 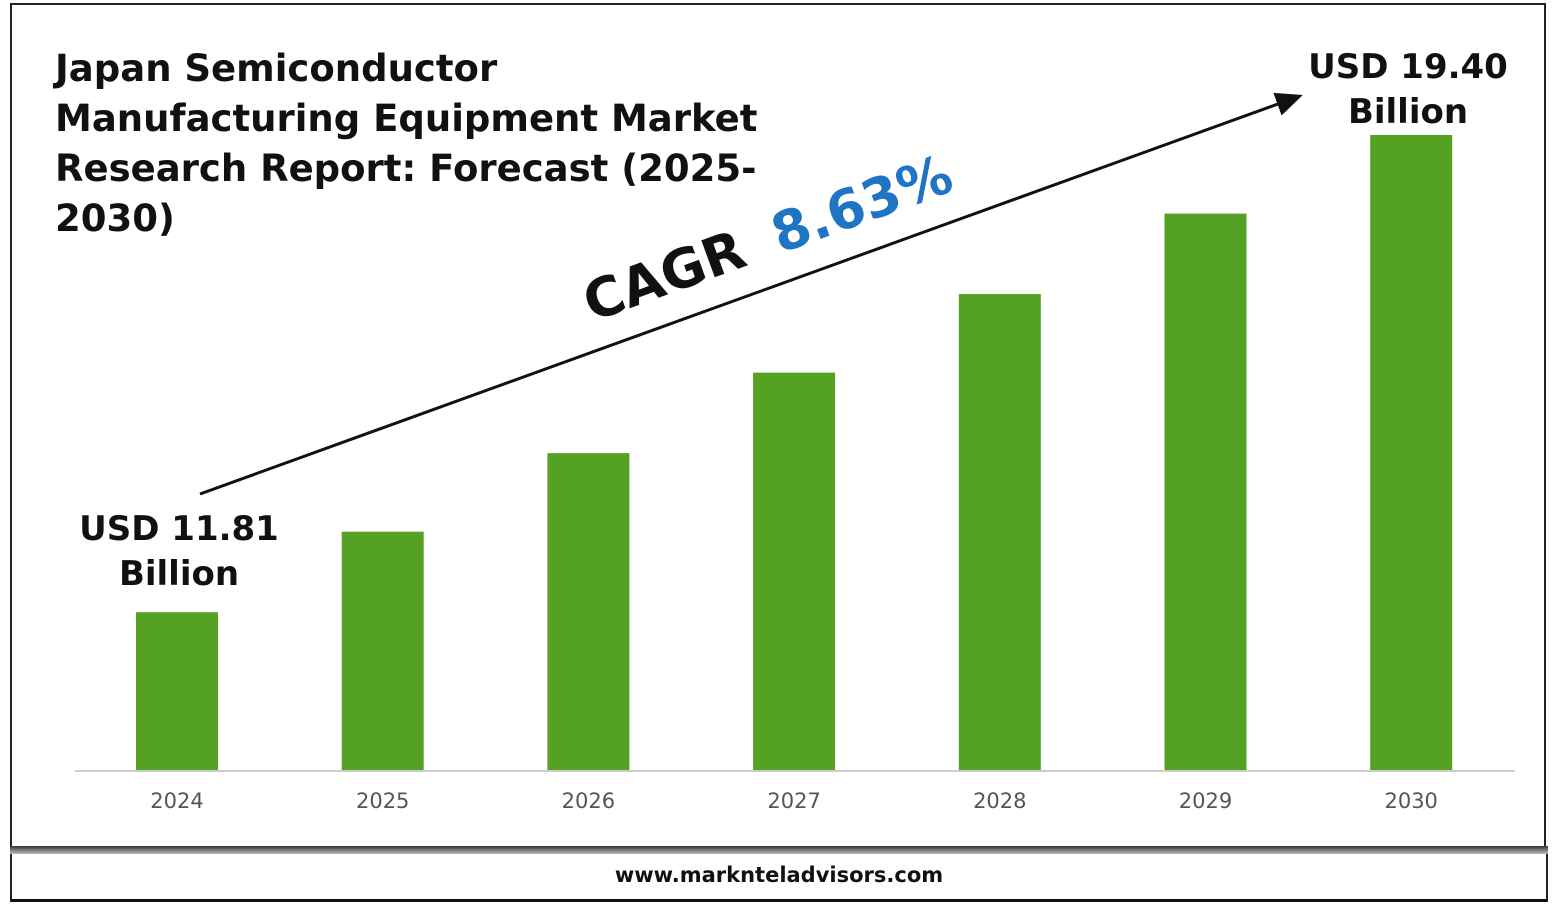 What do you see at coordinates (1411, 452) in the screenshot?
I see `bar-2030` at bounding box center [1411, 452].